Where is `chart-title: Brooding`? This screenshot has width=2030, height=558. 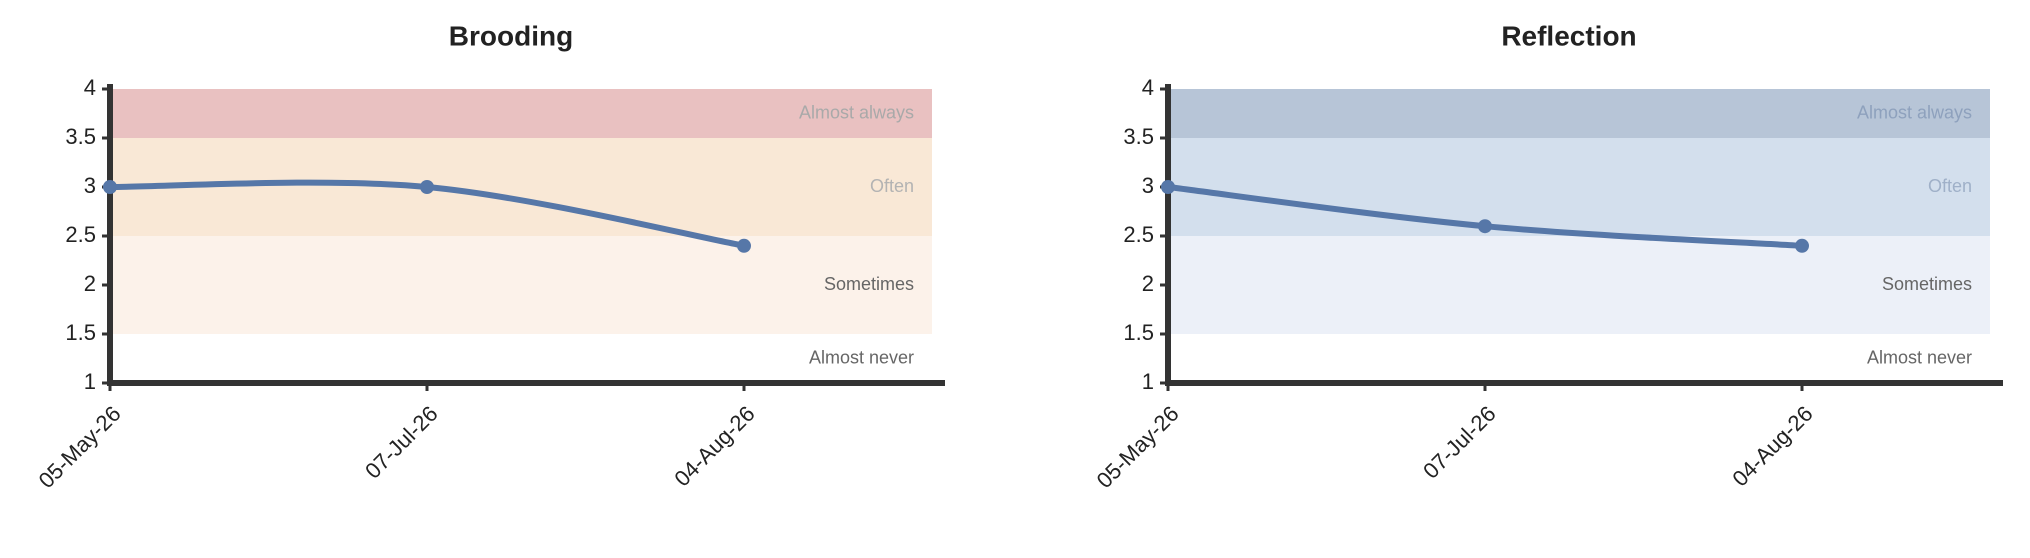 chart-title: Brooding is located at coordinates (511, 35).